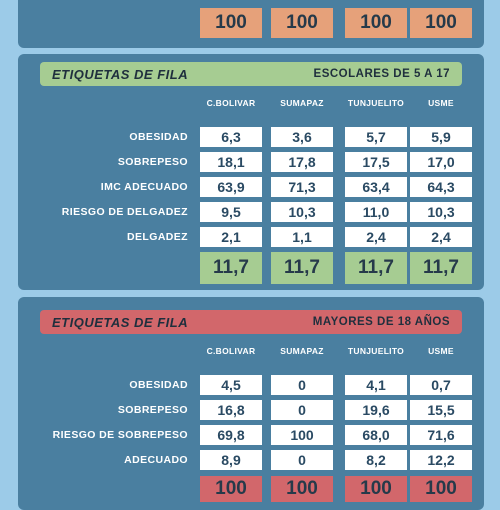 This screenshot has height=510, width=500. I want to click on school-col-header-usme: USME, so click(441, 103).